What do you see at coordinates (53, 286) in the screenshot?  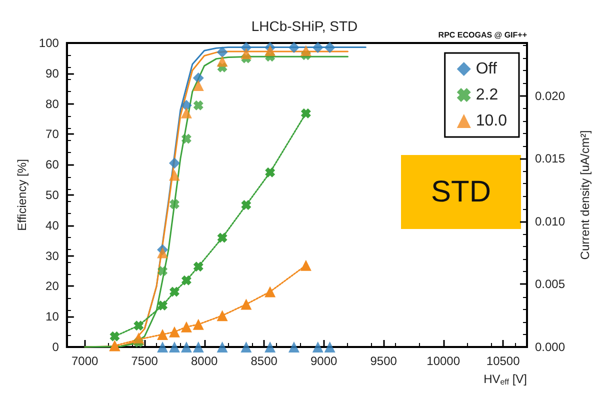 I see `y-tick-label: 20` at bounding box center [53, 286].